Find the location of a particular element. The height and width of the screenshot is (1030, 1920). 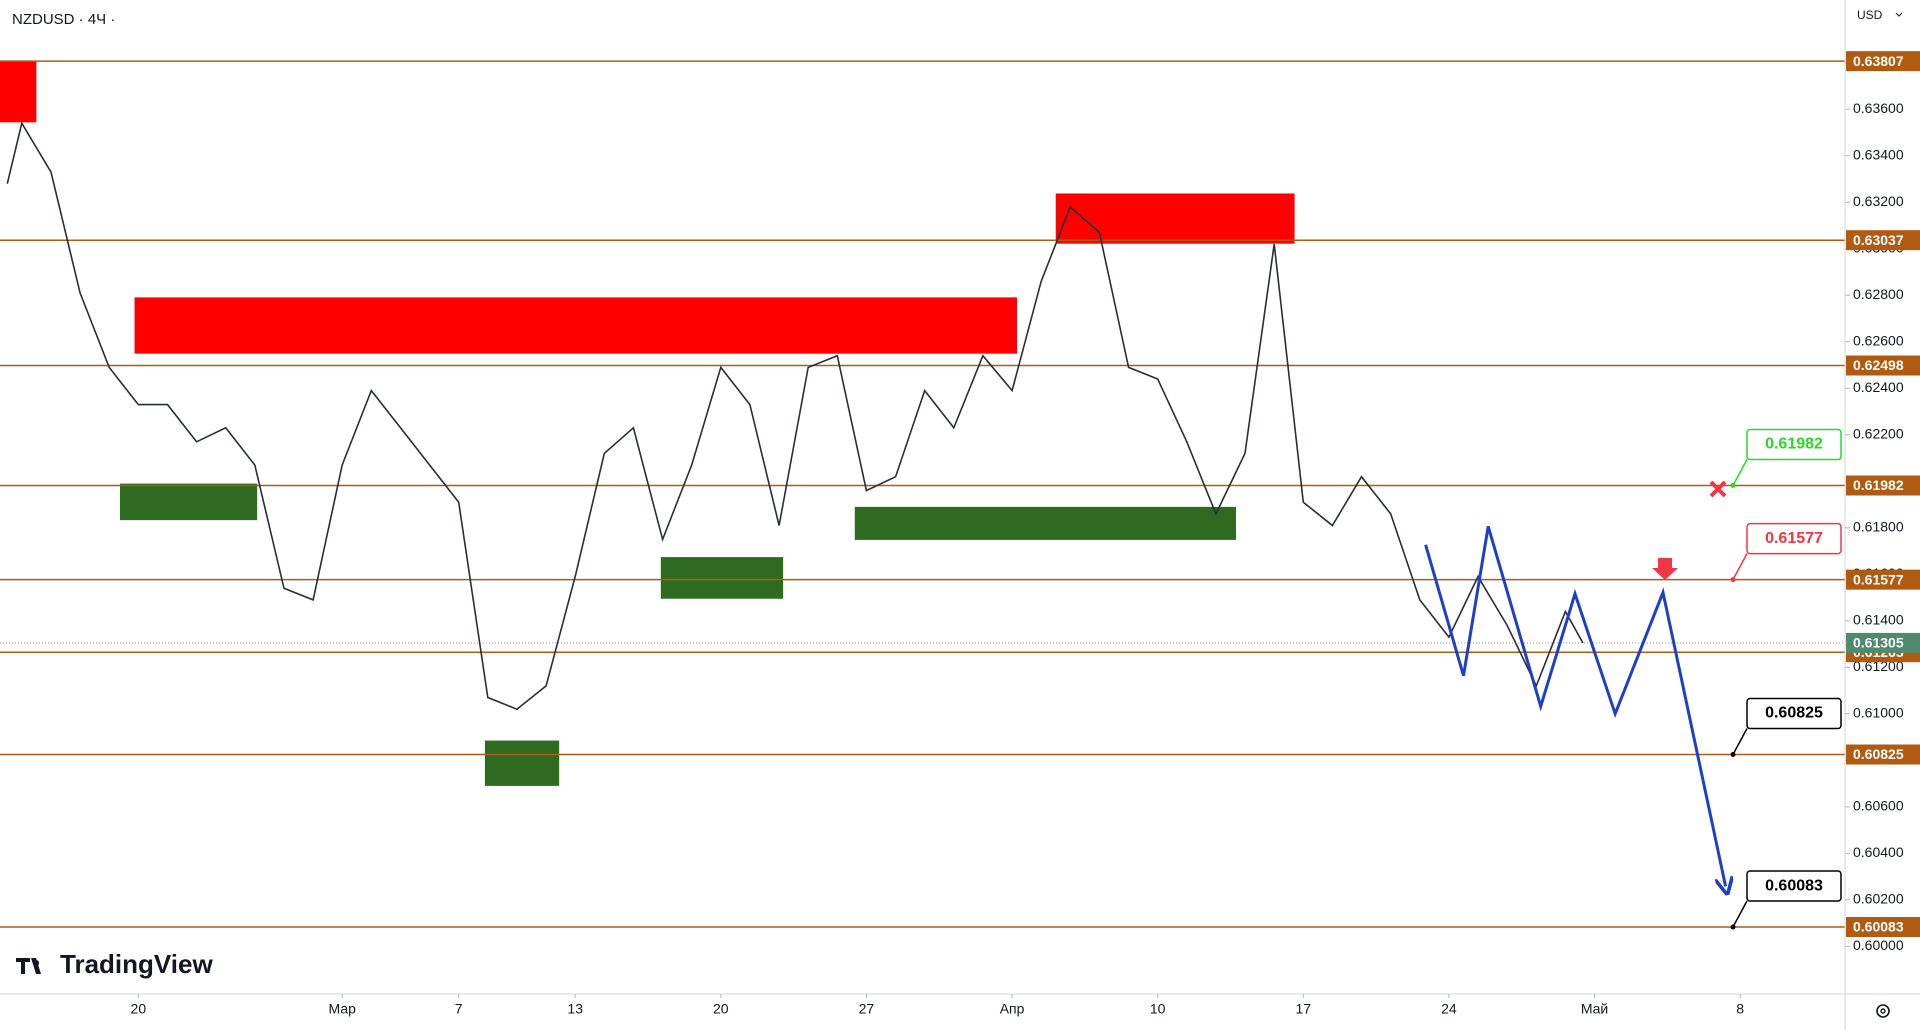

x-tick-label: 27 is located at coordinates (867, 1009).